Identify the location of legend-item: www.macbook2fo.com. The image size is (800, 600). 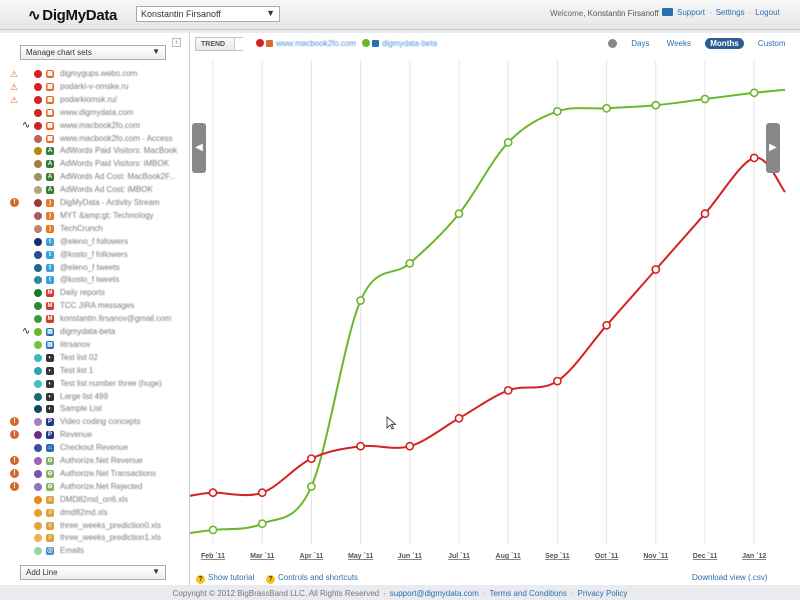
(306, 43).